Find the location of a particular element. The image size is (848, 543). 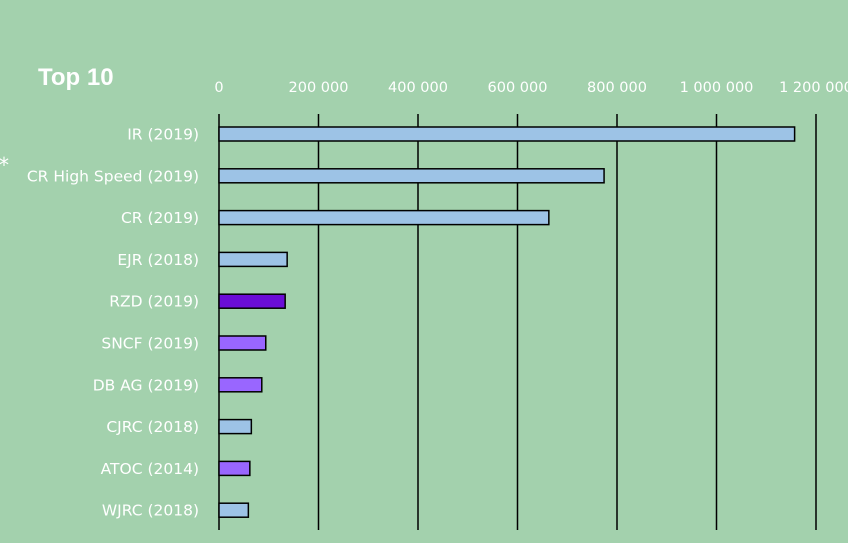

x-tick-label: 600 000 is located at coordinates (518, 88).